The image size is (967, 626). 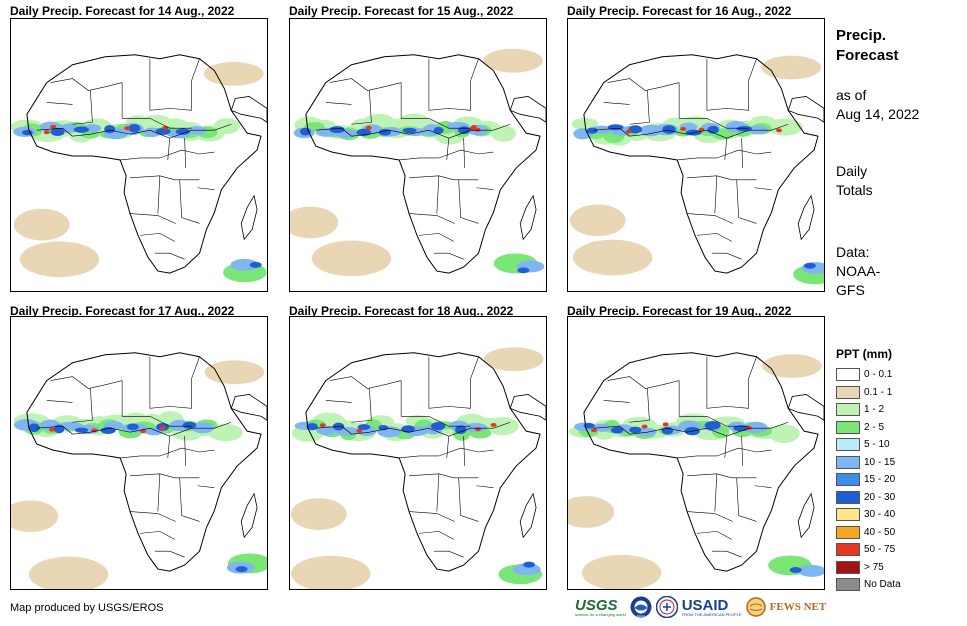 What do you see at coordinates (896, 271) in the screenshot?
I see `data-source: Data: NOAA- GFS` at bounding box center [896, 271].